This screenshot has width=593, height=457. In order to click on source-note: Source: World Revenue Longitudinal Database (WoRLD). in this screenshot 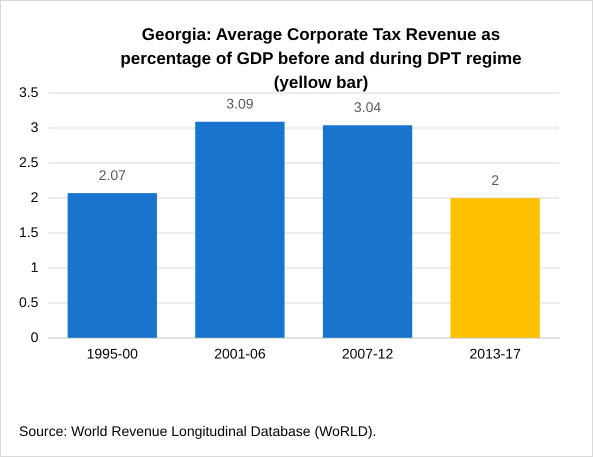, I will do `click(197, 431)`.